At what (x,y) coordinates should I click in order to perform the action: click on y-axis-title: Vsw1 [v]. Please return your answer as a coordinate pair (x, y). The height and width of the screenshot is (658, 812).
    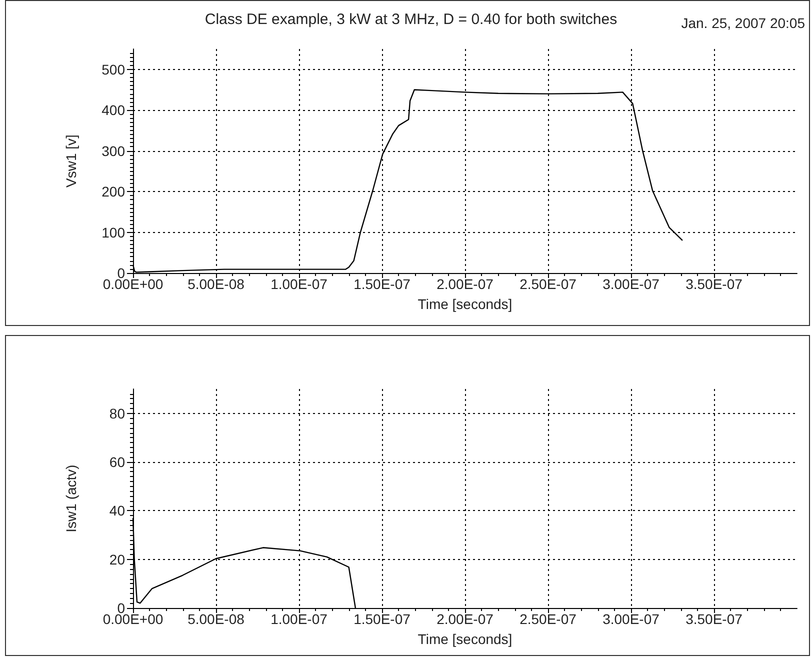
    Looking at the image, I should click on (71, 161).